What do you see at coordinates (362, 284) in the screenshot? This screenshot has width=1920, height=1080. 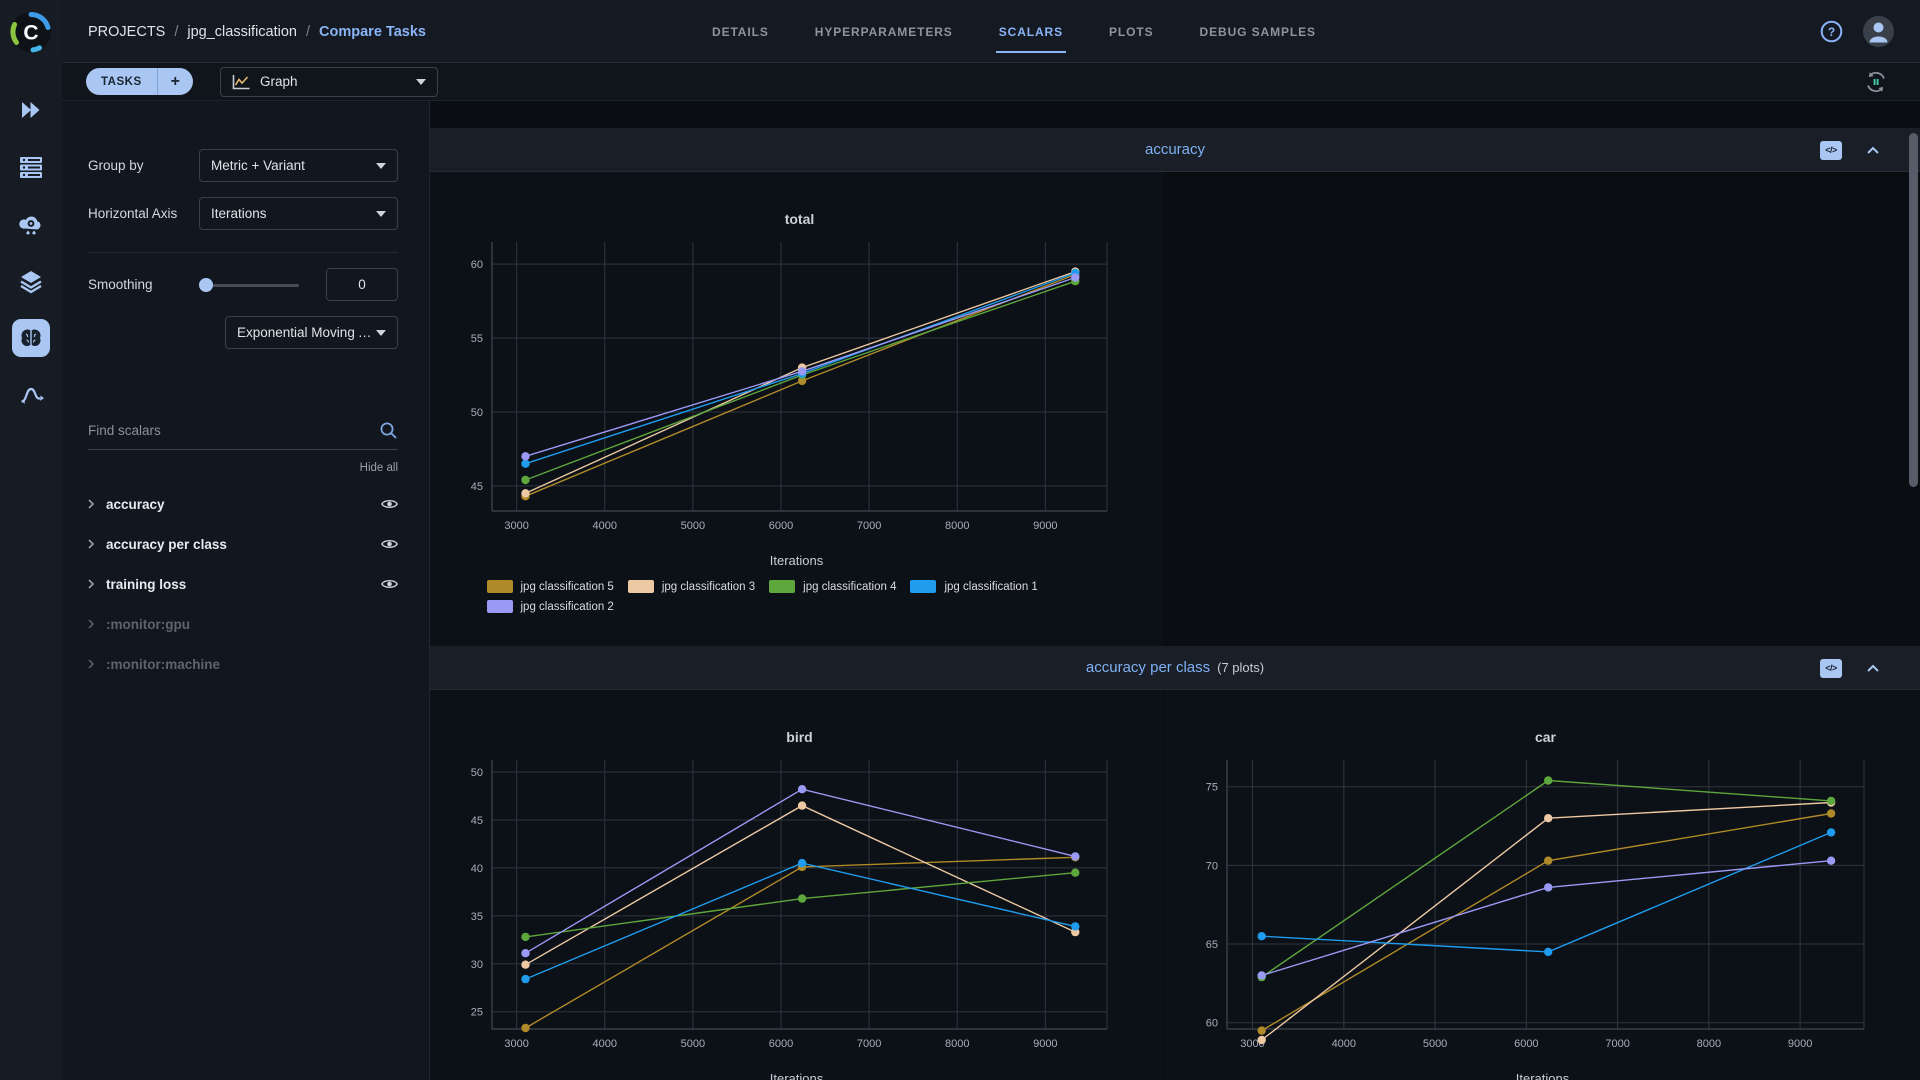 I see `smoothing-value-input` at bounding box center [362, 284].